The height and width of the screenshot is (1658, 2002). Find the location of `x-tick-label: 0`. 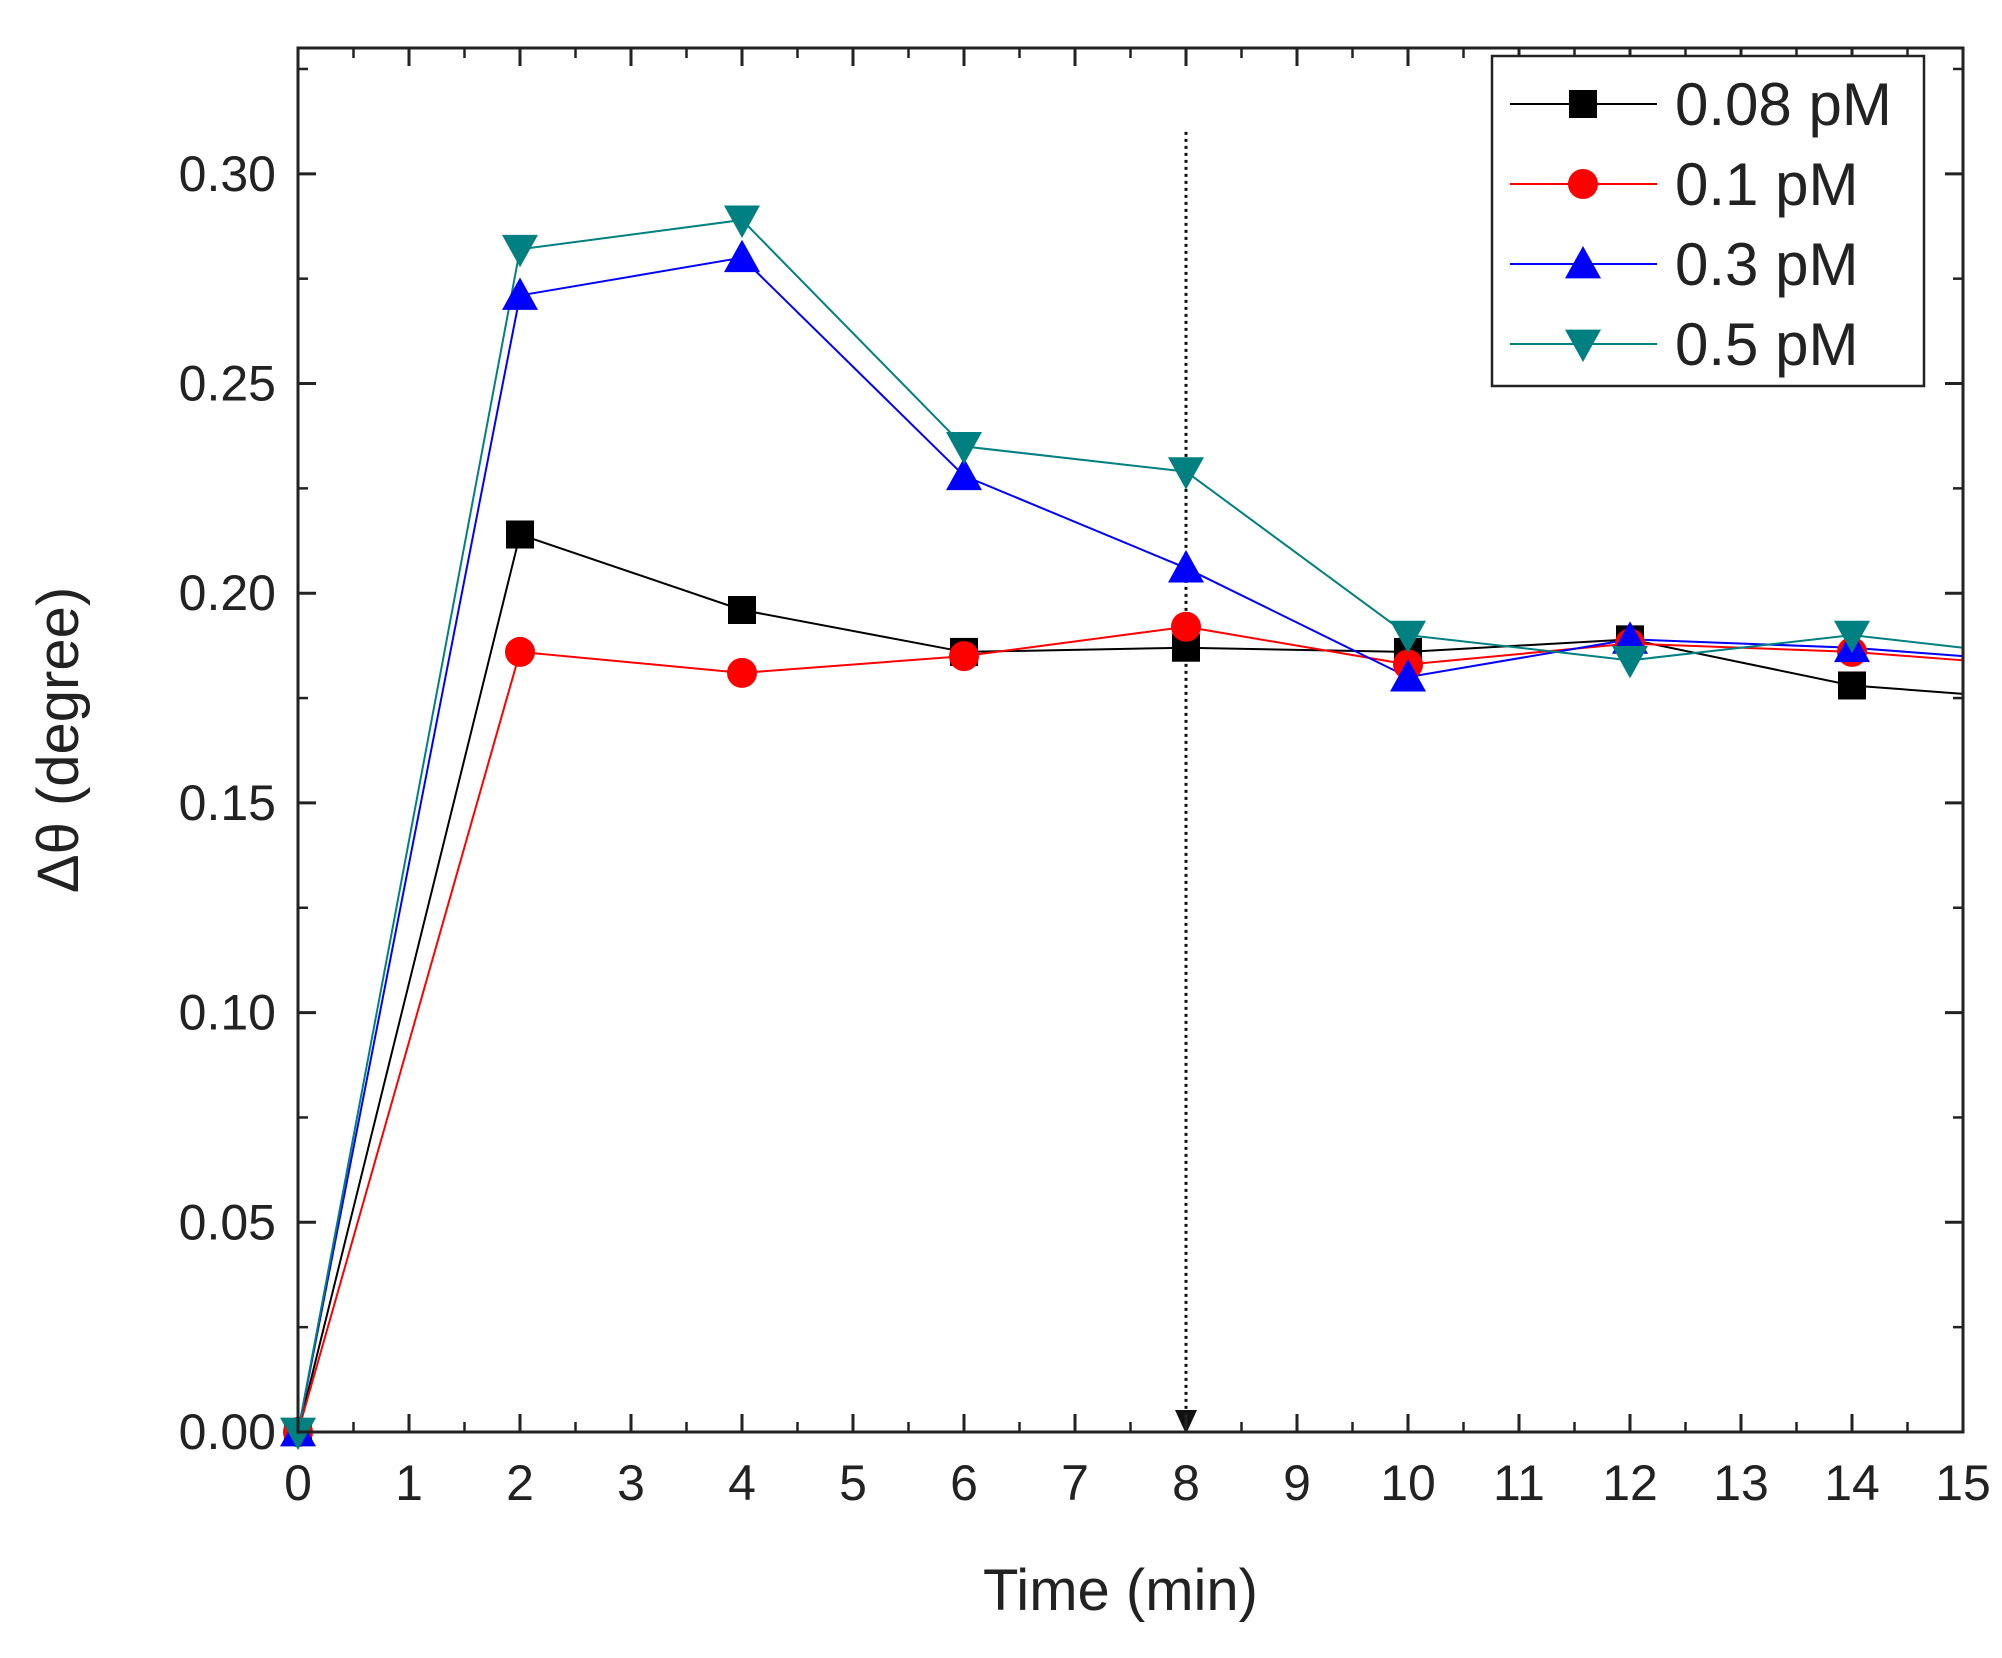

x-tick-label: 0 is located at coordinates (298, 1483).